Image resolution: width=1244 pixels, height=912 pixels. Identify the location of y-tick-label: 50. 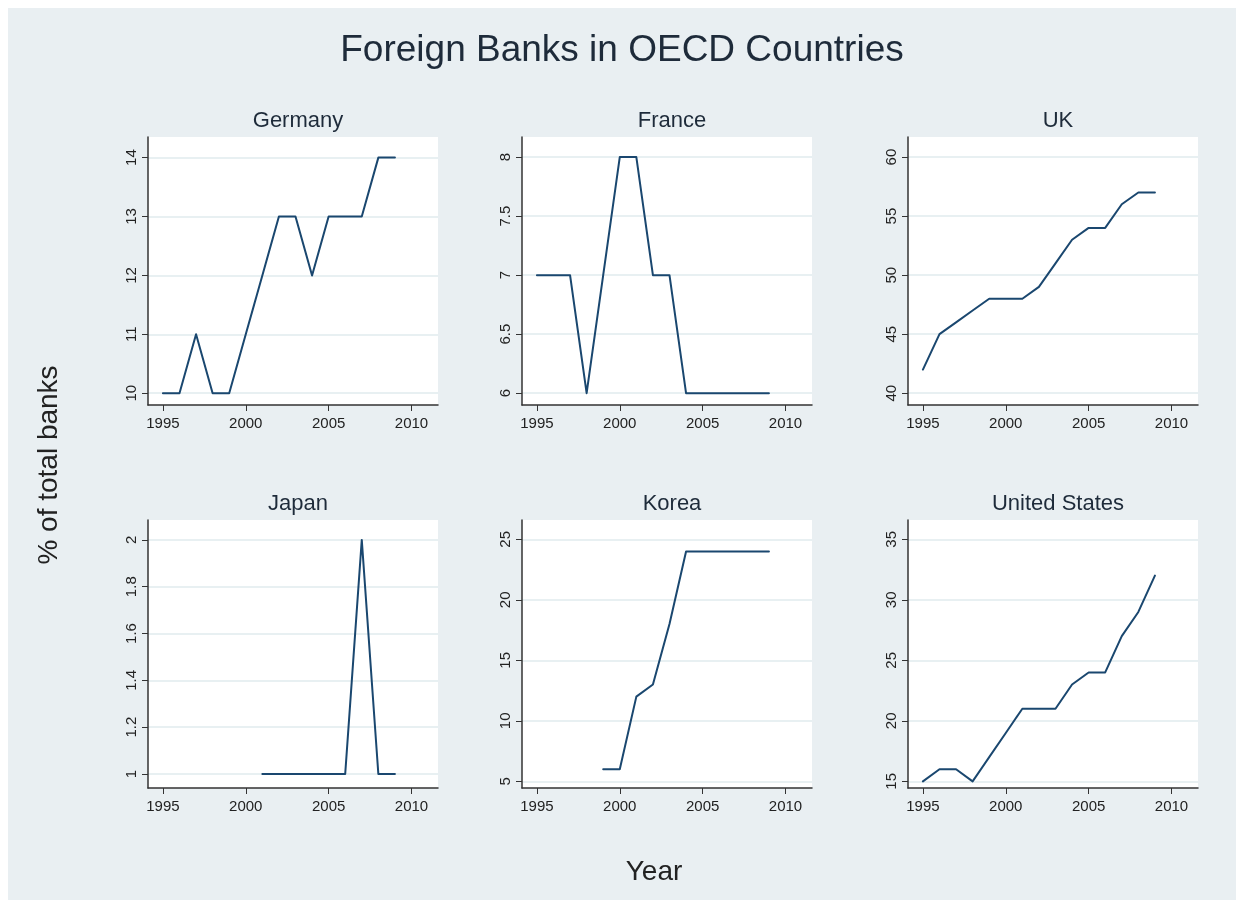
(890, 275).